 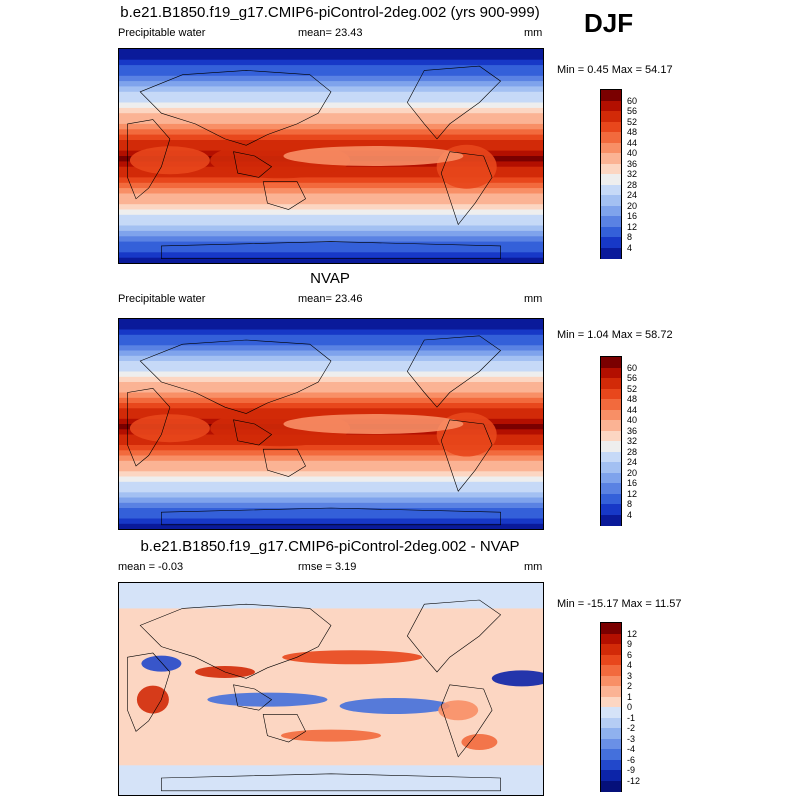 What do you see at coordinates (632, 100) in the screenshot?
I see `colorbar-label: 60` at bounding box center [632, 100].